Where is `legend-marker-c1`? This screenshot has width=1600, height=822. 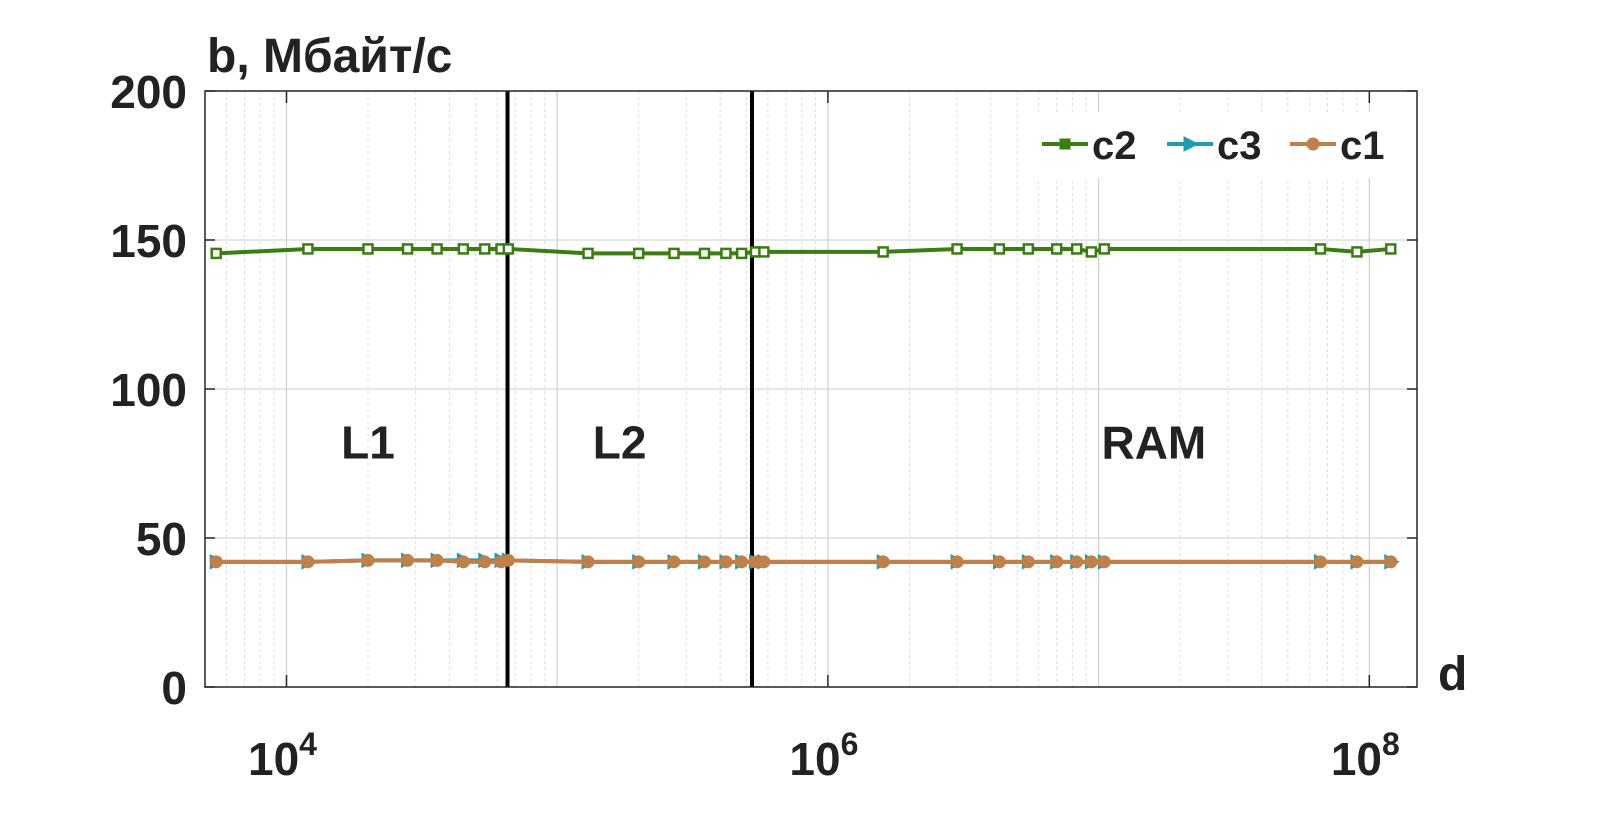
legend-marker-c1 is located at coordinates (1313, 144).